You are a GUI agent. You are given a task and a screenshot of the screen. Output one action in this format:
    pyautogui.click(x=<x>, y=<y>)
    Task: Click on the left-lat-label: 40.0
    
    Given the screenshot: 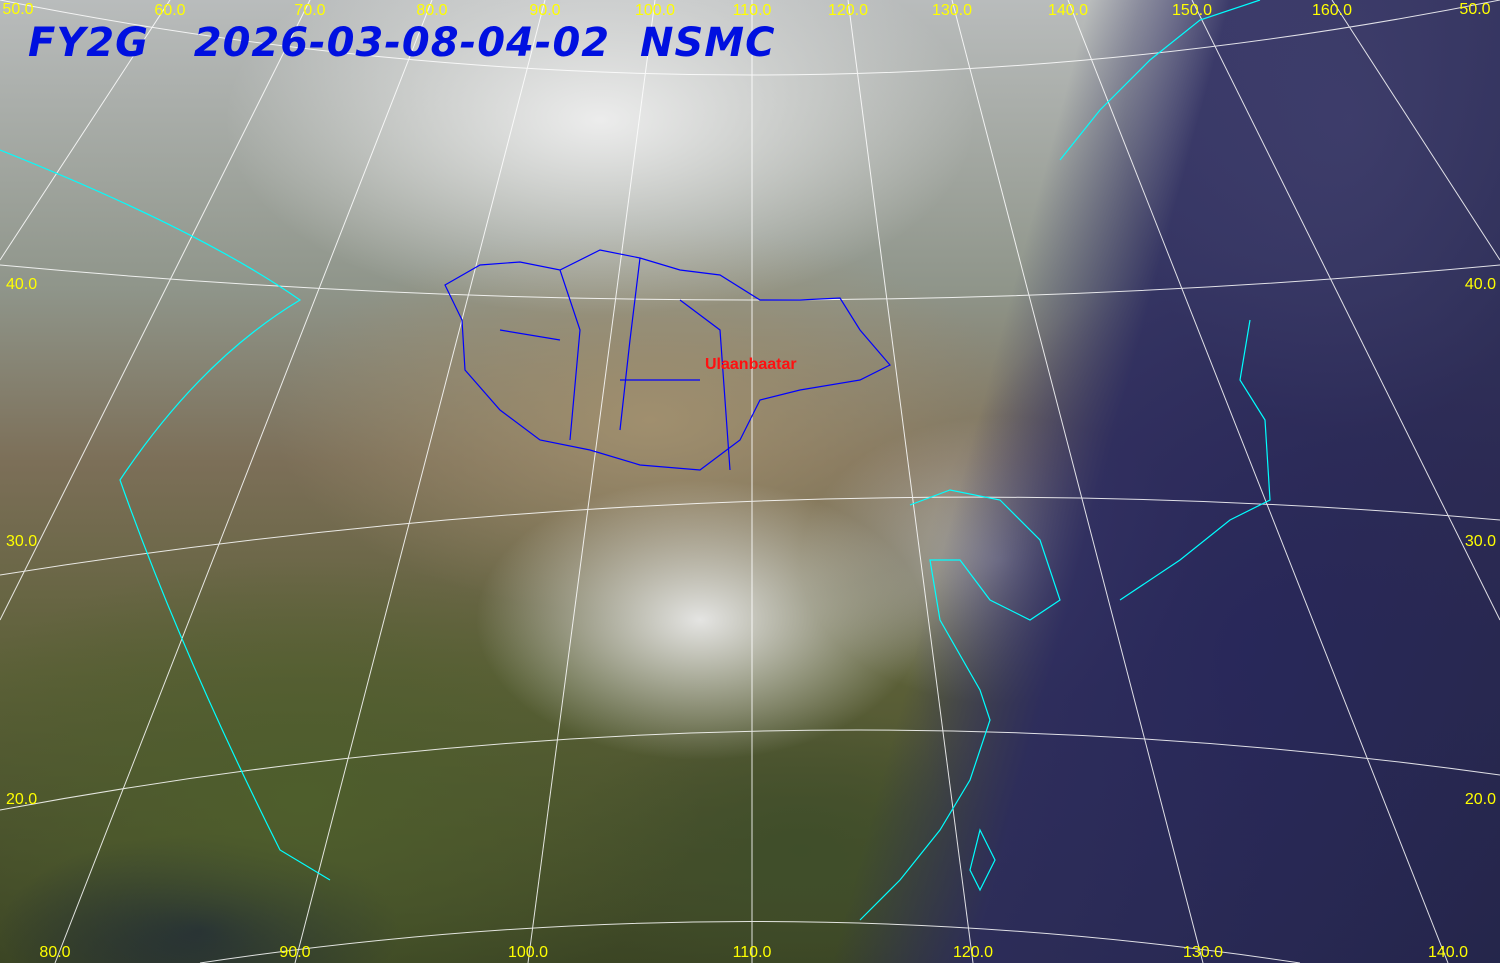 What is the action you would take?
    pyautogui.click(x=22, y=284)
    